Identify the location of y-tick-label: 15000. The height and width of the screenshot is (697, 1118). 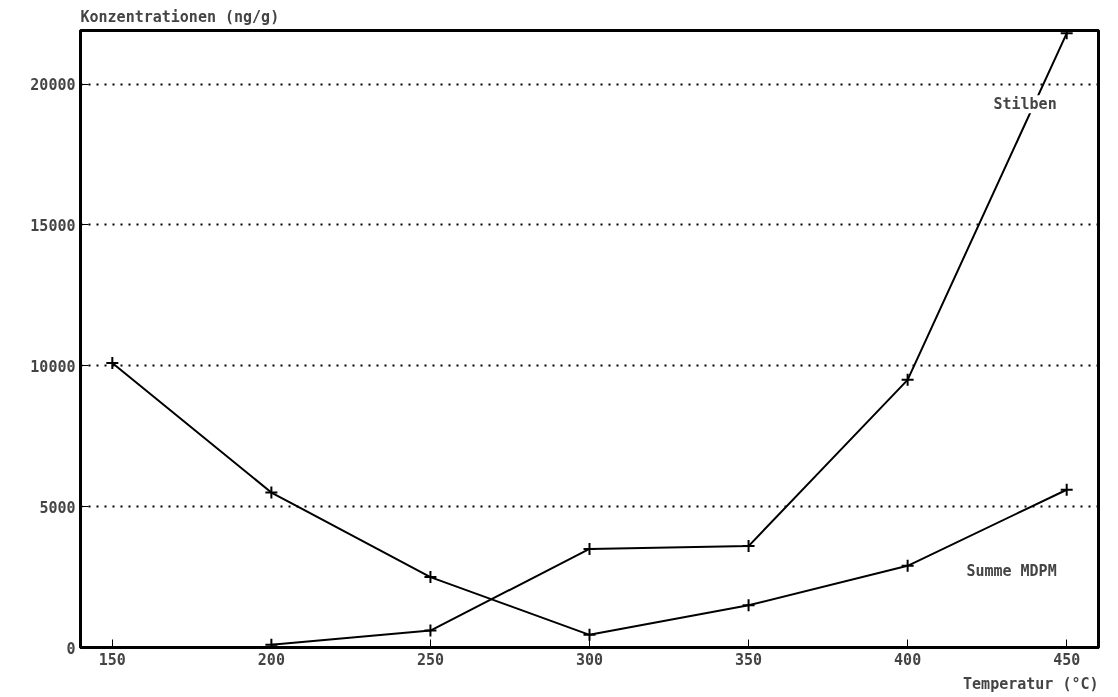
(53, 225).